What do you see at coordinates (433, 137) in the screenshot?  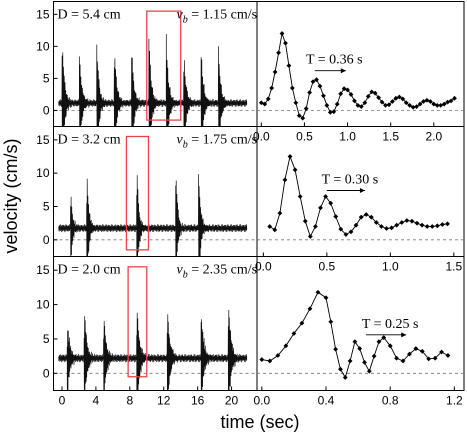 I see `x-tick-label: 2.0` at bounding box center [433, 137].